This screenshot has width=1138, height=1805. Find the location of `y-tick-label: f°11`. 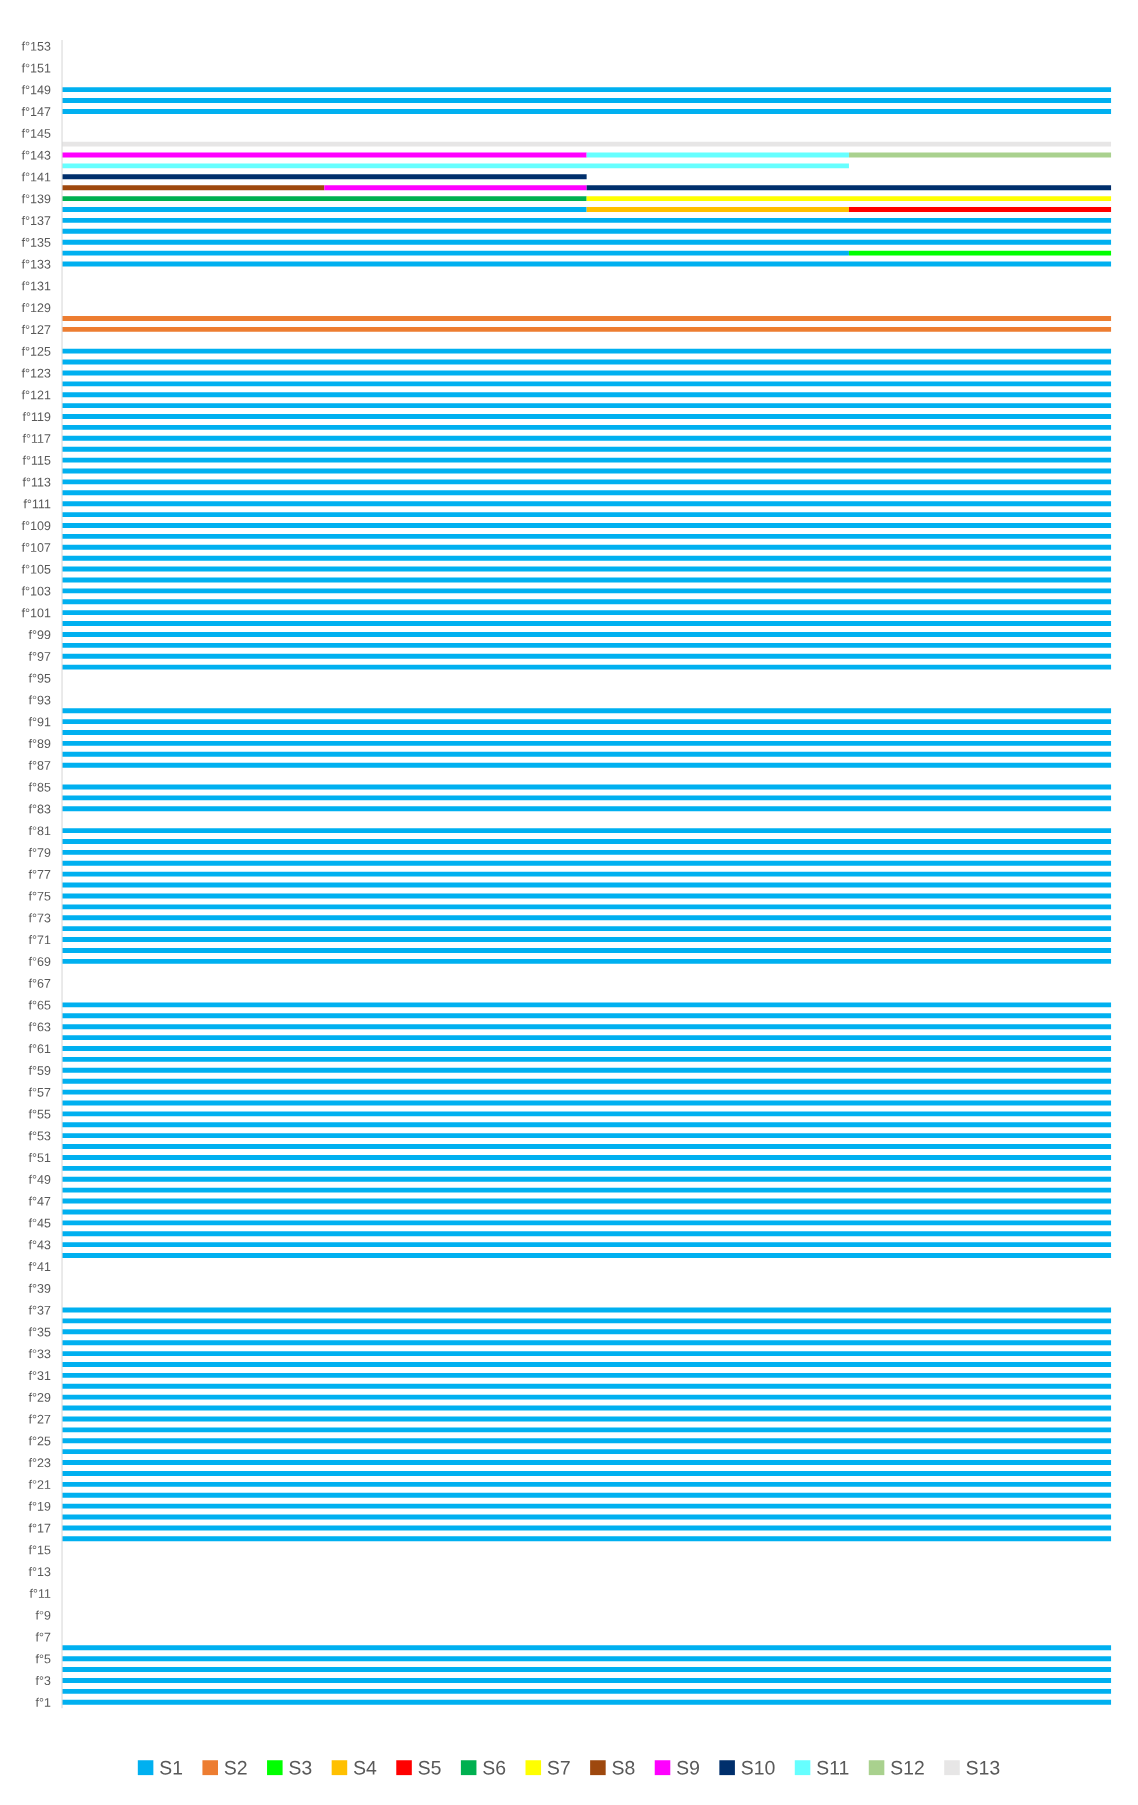

y-tick-label: f°11 is located at coordinates (40, 1593).